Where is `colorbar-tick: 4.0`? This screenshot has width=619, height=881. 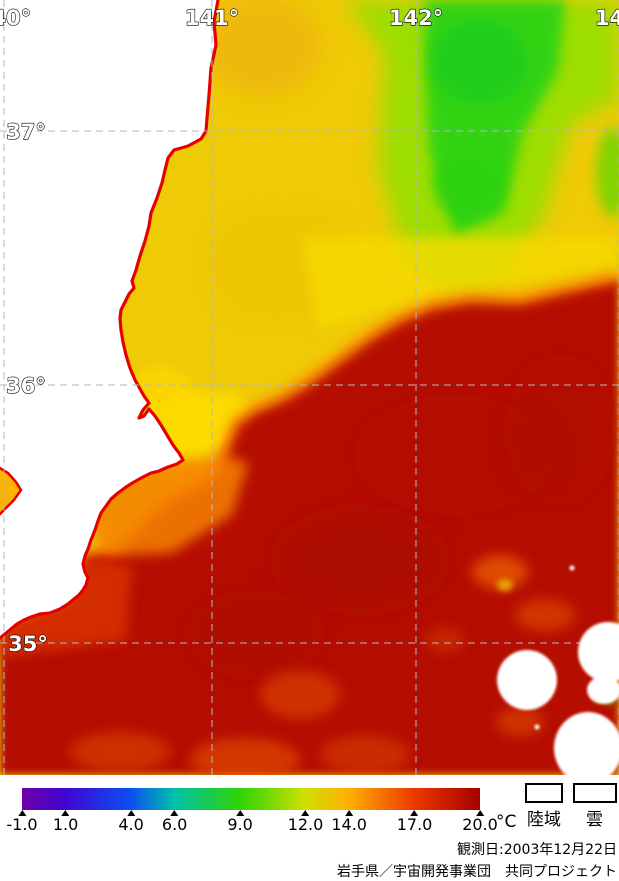
colorbar-tick: 4.0 is located at coordinates (131, 822).